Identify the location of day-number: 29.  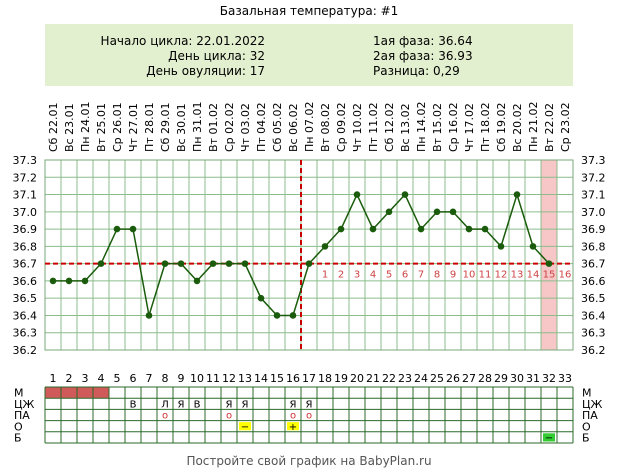
(501, 378).